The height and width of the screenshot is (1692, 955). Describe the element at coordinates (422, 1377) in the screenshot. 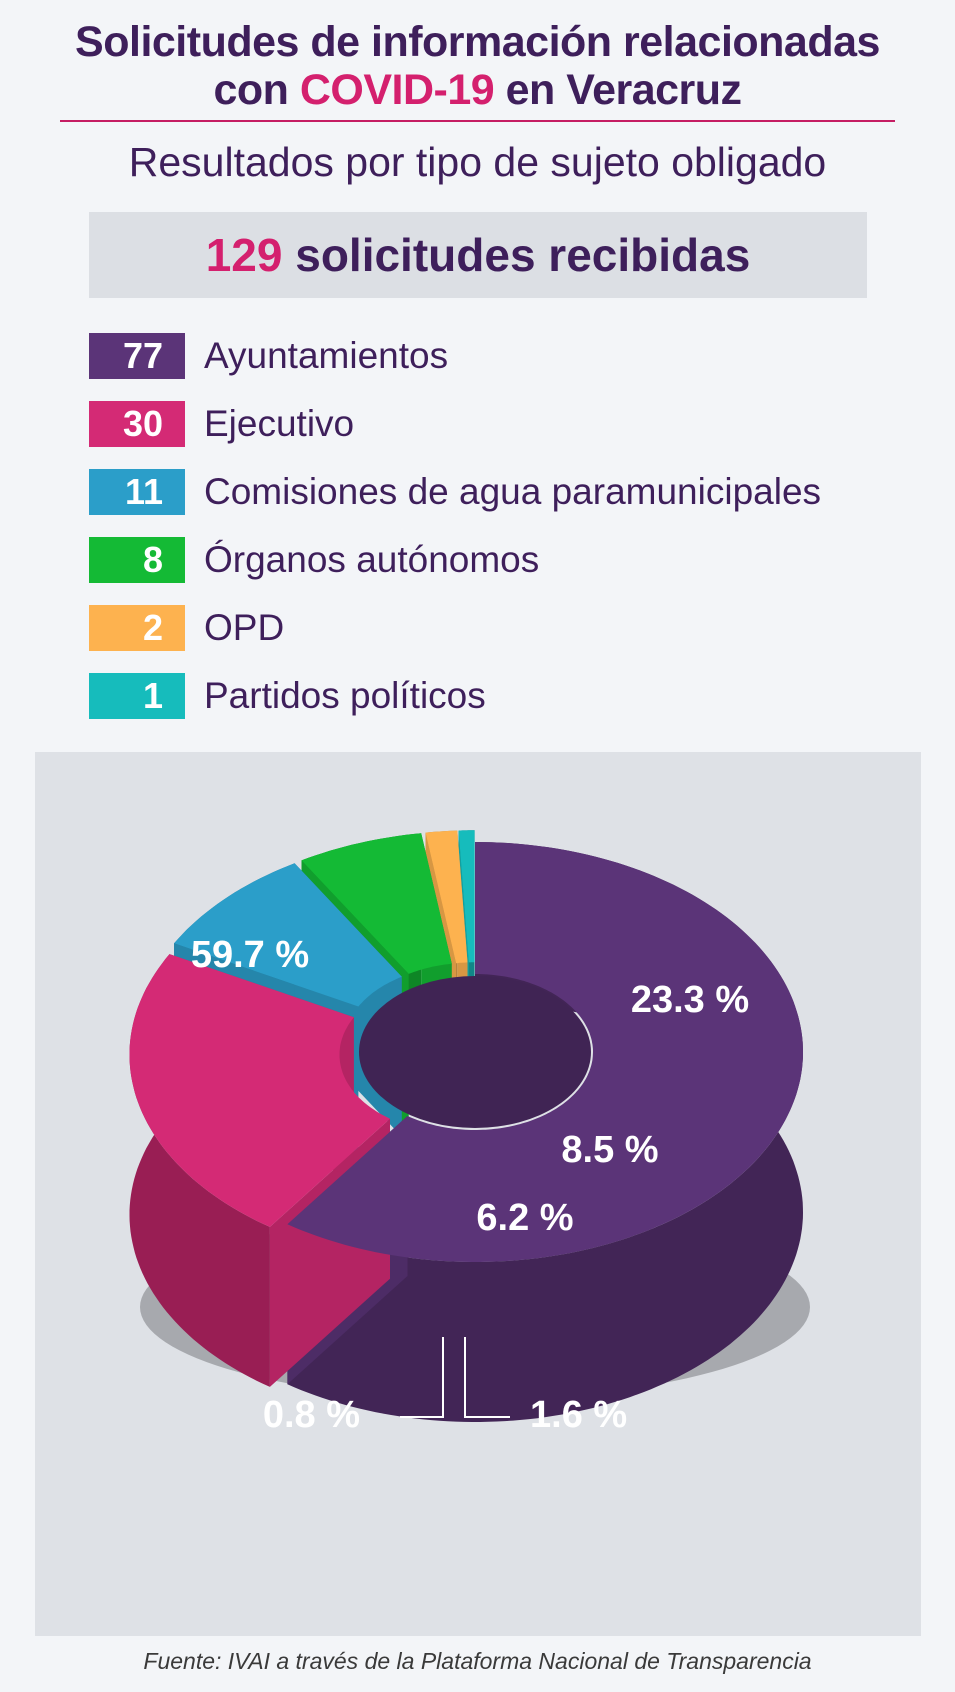

I see `leader-line-partidos` at that location.